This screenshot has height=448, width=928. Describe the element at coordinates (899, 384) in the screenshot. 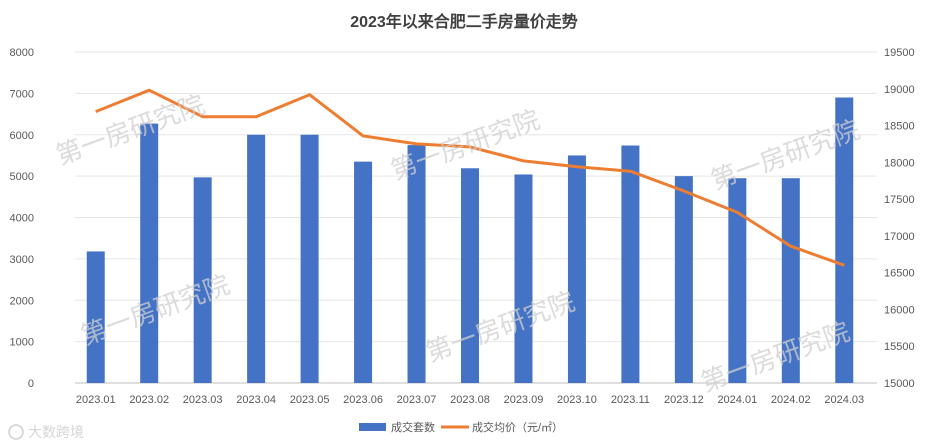

I see `right-tick-label: 15000` at that location.